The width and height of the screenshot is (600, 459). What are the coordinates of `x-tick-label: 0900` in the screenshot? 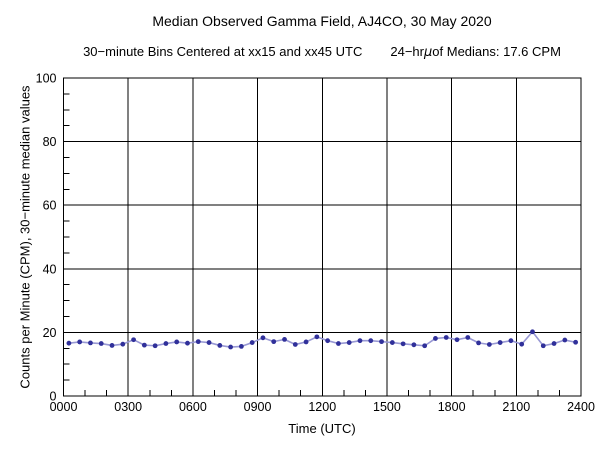 It's located at (258, 407).